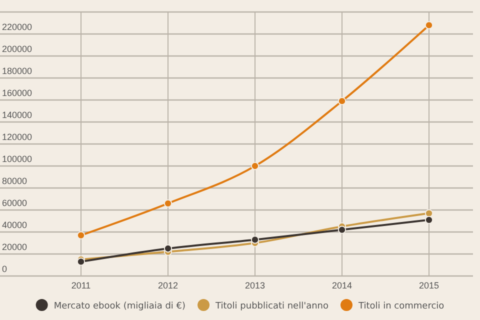 The width and height of the screenshot is (480, 320). I want to click on y-tick-label: 140000, so click(17, 115).